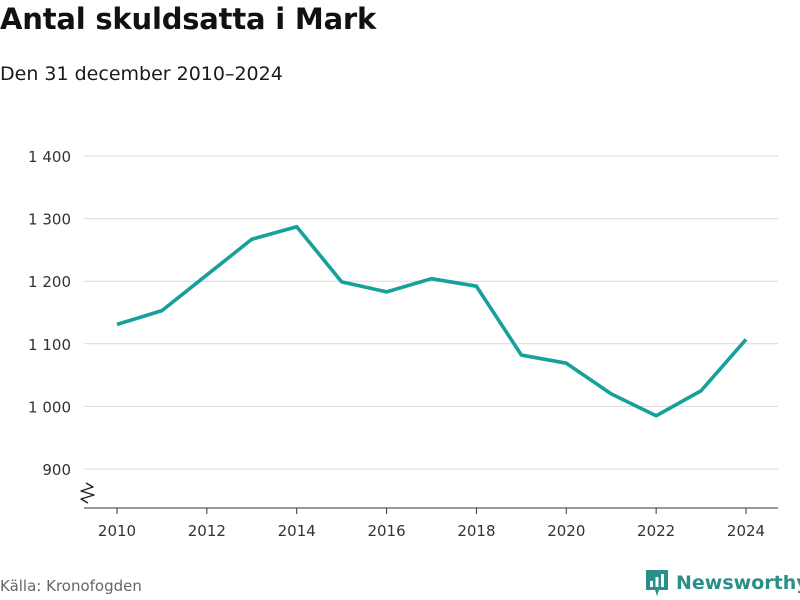 The height and width of the screenshot is (600, 800). I want to click on x-tick-label: 2014, so click(297, 531).